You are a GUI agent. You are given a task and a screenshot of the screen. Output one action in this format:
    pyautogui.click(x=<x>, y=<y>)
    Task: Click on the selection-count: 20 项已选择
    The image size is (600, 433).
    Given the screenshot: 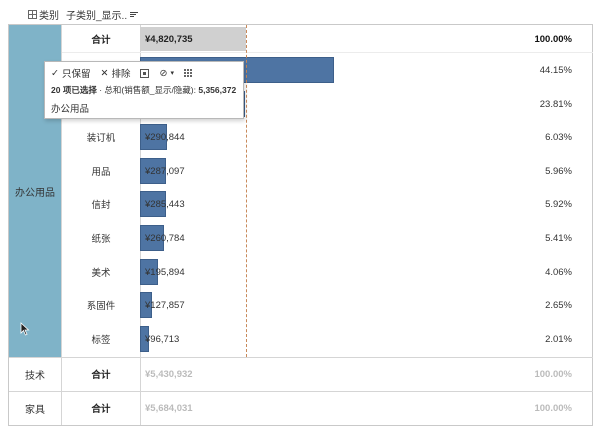 What is the action you would take?
    pyautogui.click(x=74, y=90)
    